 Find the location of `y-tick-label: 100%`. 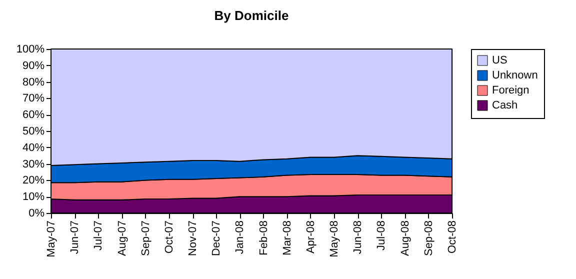

y-tick-label: 100% is located at coordinates (30, 50).